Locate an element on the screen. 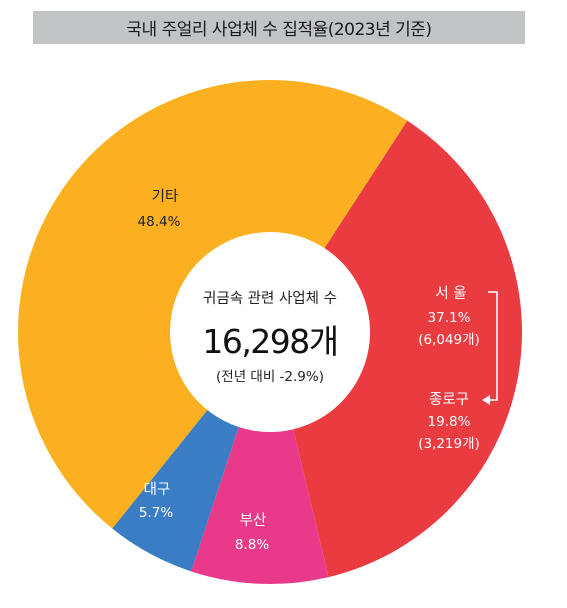 This screenshot has width=567, height=608. slice-label-busan: 부산 is located at coordinates (253, 520).